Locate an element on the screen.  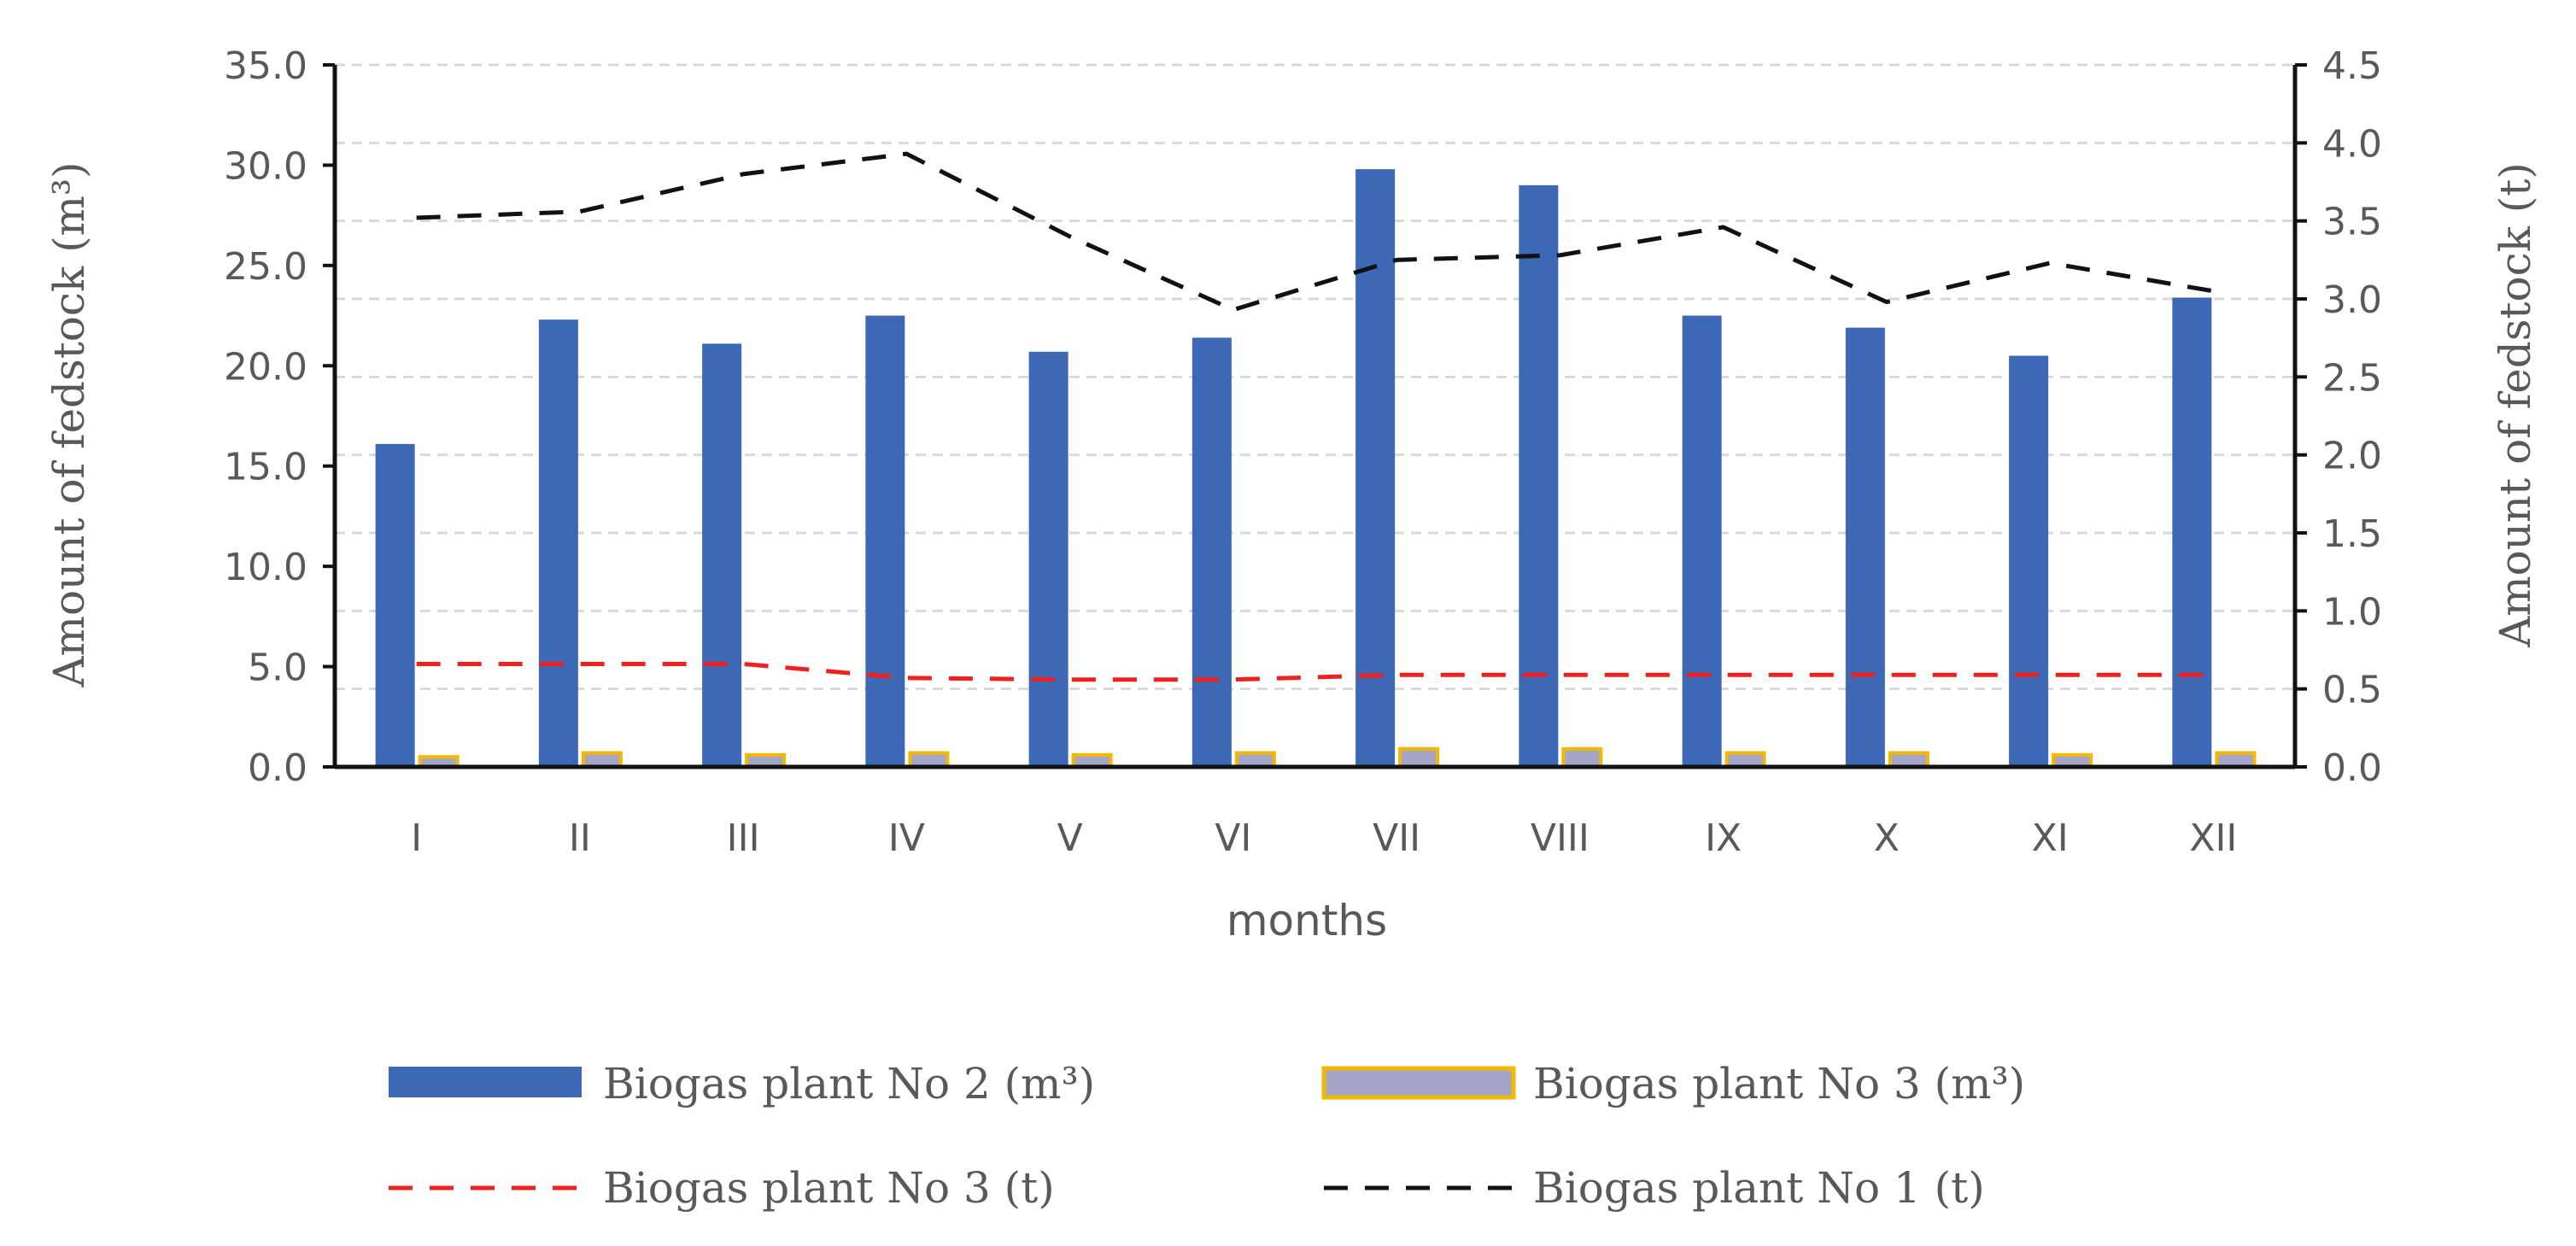
line-biogas-plant-no-3-t is located at coordinates (1315, 671).